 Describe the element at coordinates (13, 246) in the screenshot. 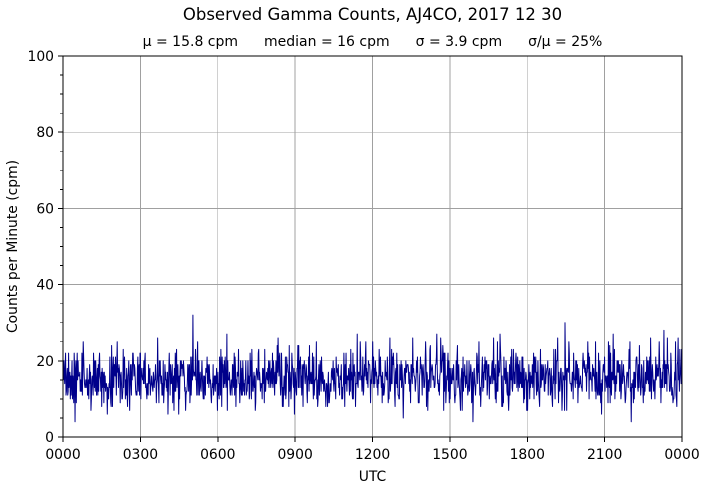

I see `y-axis-label: Counts per Minute (cpm)` at that location.